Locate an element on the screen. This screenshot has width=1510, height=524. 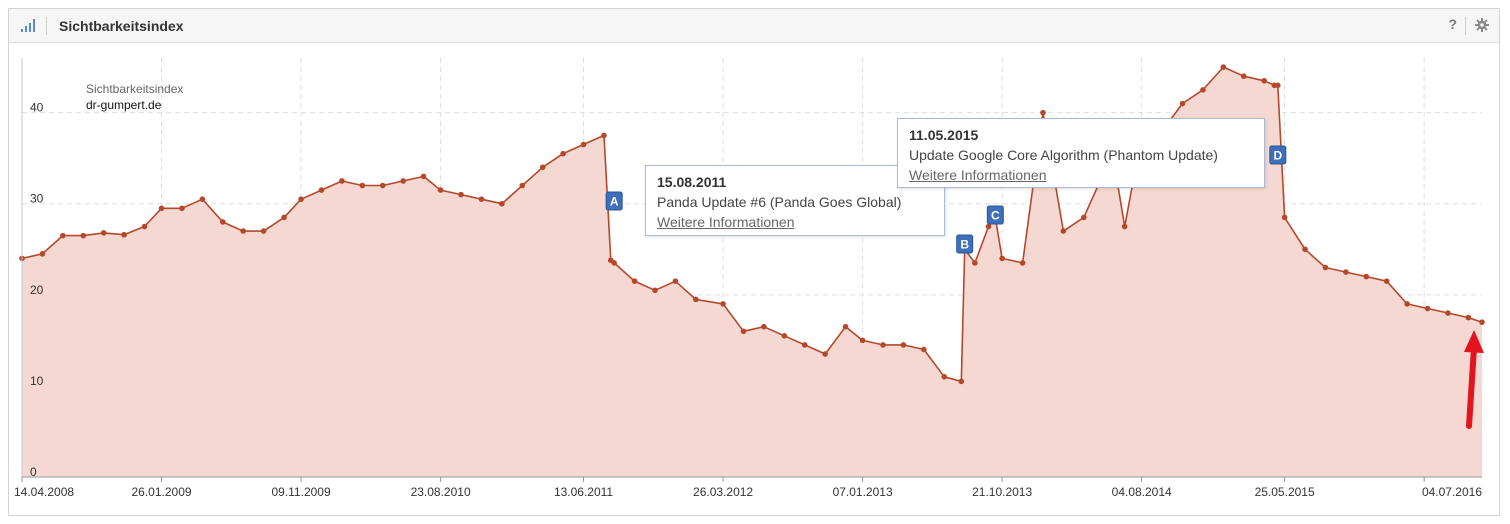
red-arrow-annotation is located at coordinates (1474, 379).